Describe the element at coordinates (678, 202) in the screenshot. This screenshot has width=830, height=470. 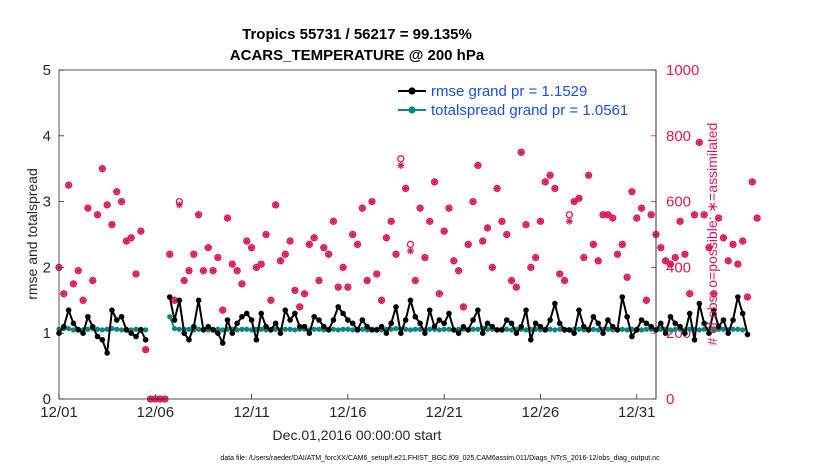
I see `right-tick-label: 600` at that location.